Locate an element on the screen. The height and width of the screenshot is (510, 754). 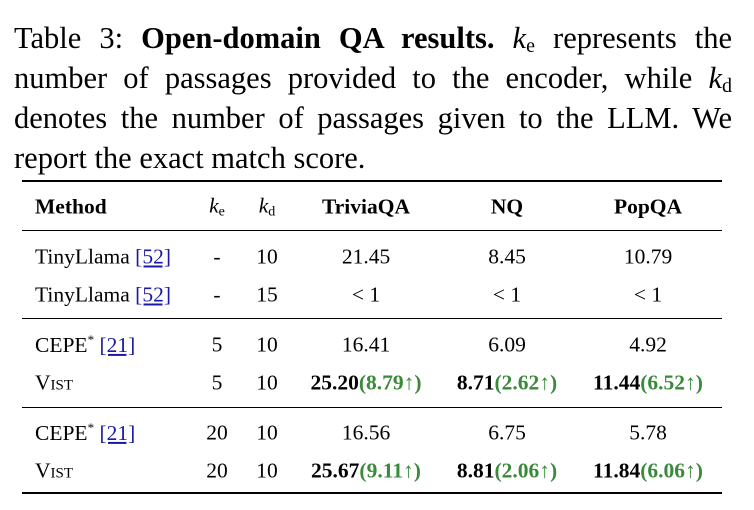
value: 21.45 is located at coordinates (366, 256).